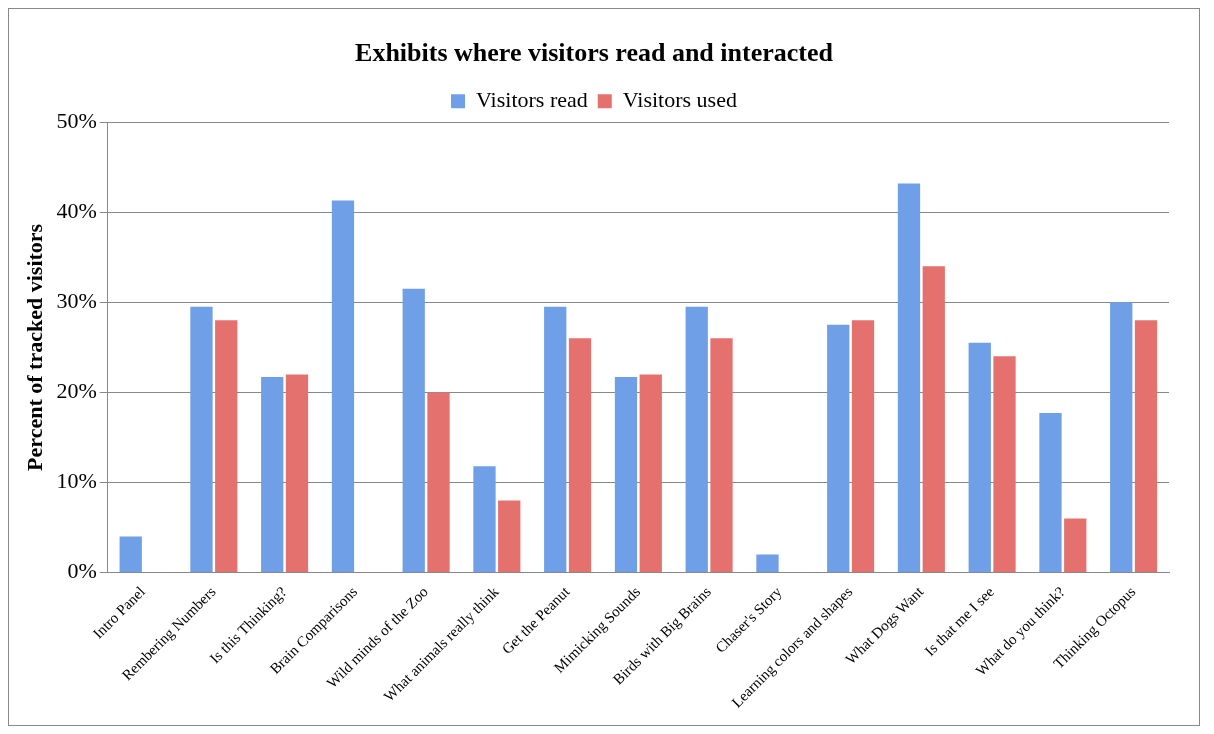 The height and width of the screenshot is (734, 1214). What do you see at coordinates (76, 120) in the screenshot?
I see `y-tick-label: 50%` at bounding box center [76, 120].